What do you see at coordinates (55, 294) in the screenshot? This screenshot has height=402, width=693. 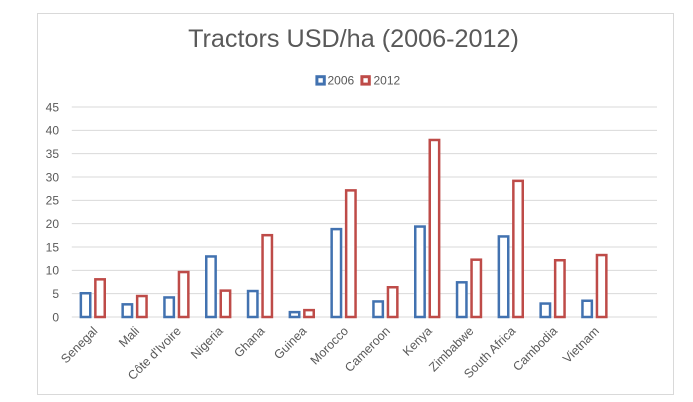 I see `svg-text: 5` at bounding box center [55, 294].